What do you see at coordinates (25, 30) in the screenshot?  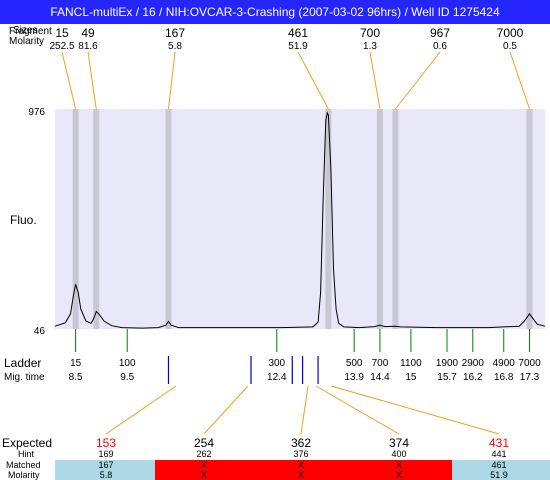 I see `size-row-label: Sizes` at bounding box center [25, 30].